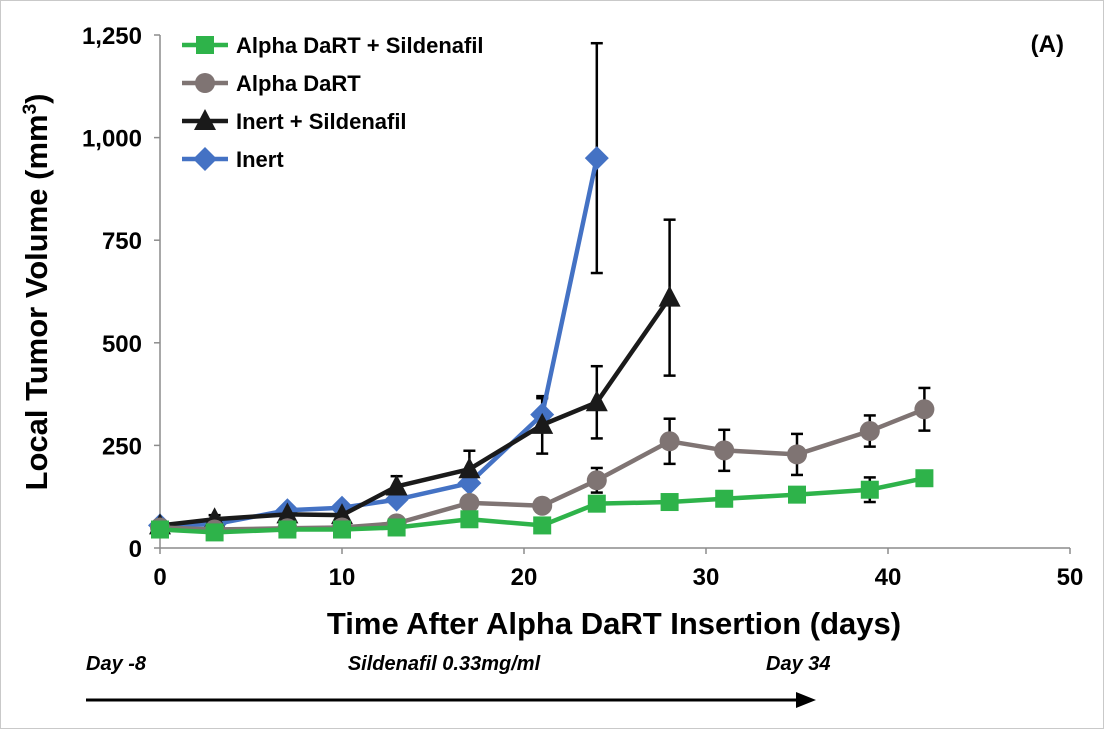  I want to click on series-line, so click(415, 412).